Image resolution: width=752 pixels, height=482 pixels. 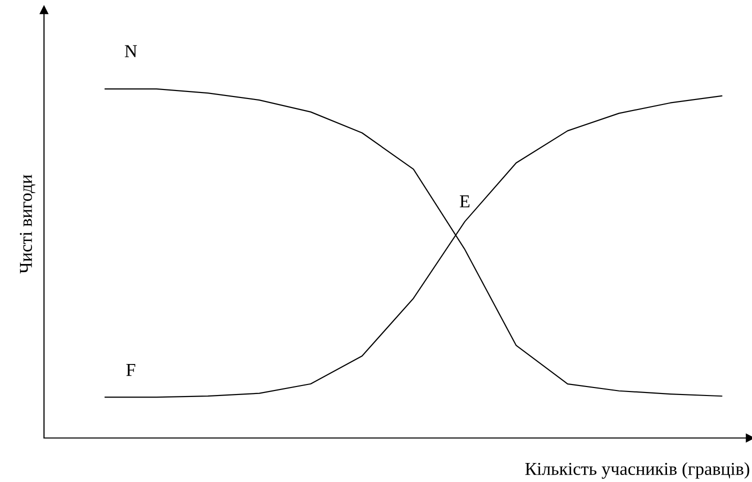 I want to click on series-label: F, so click(x=131, y=370).